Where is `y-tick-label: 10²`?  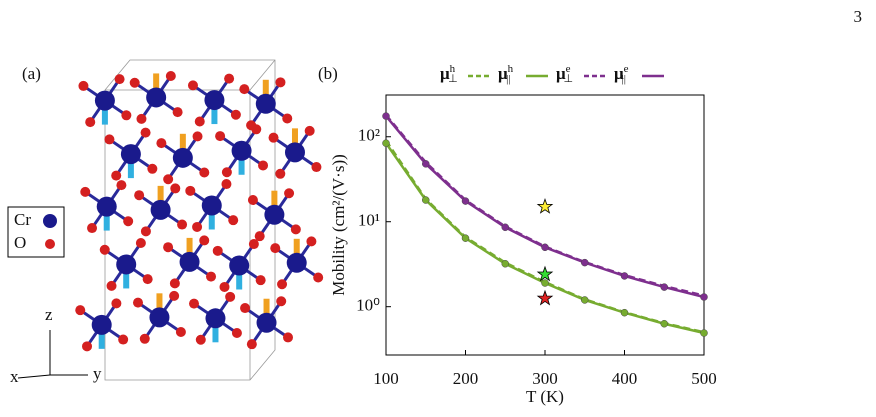
y-tick-label: 10² is located at coordinates (369, 135).